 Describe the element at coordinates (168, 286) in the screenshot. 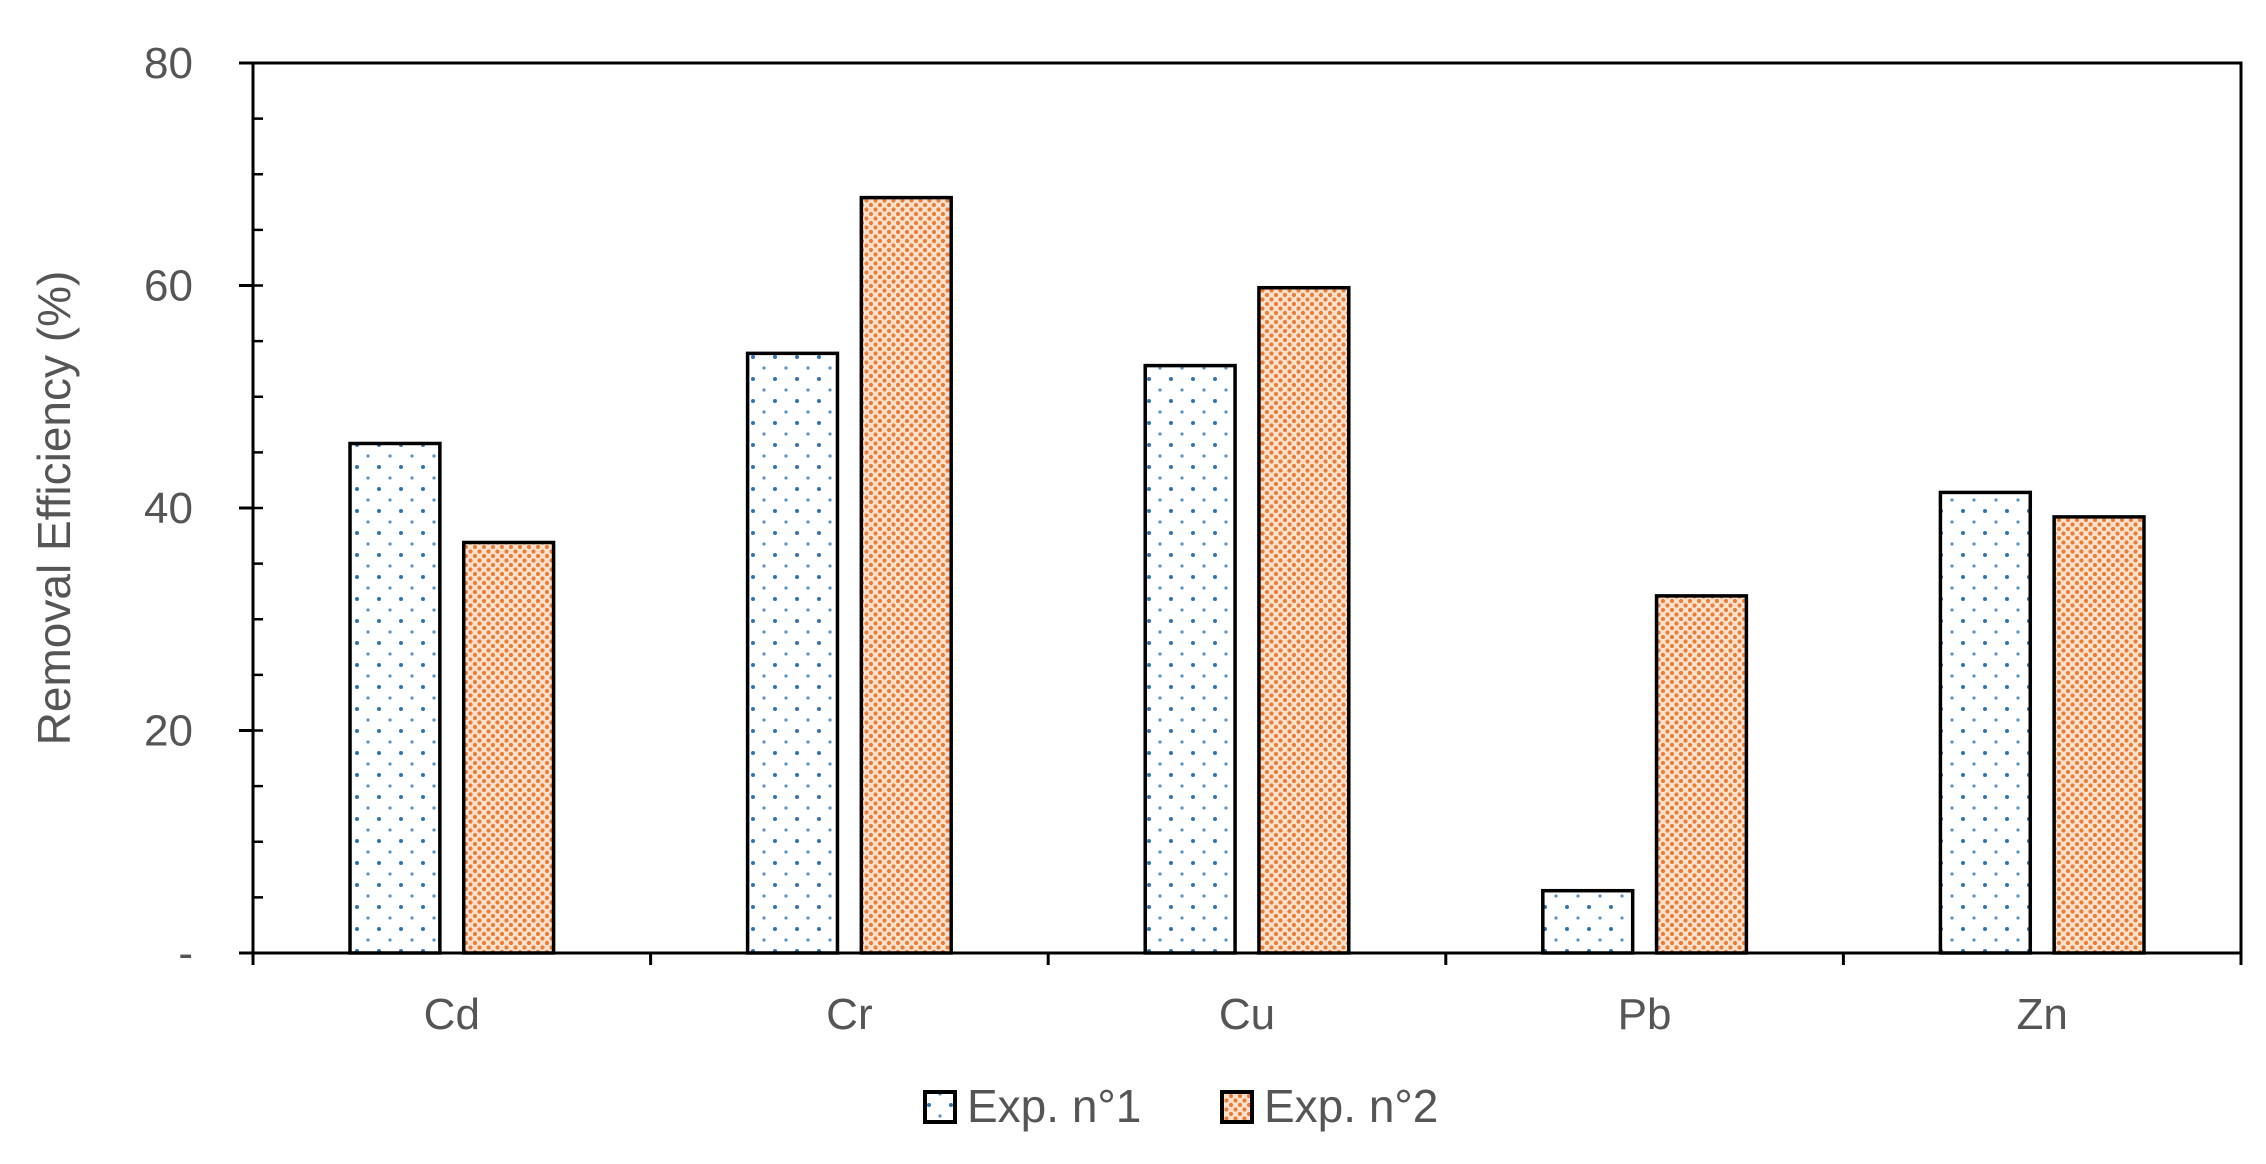

I see `y-tick-label: 60` at that location.